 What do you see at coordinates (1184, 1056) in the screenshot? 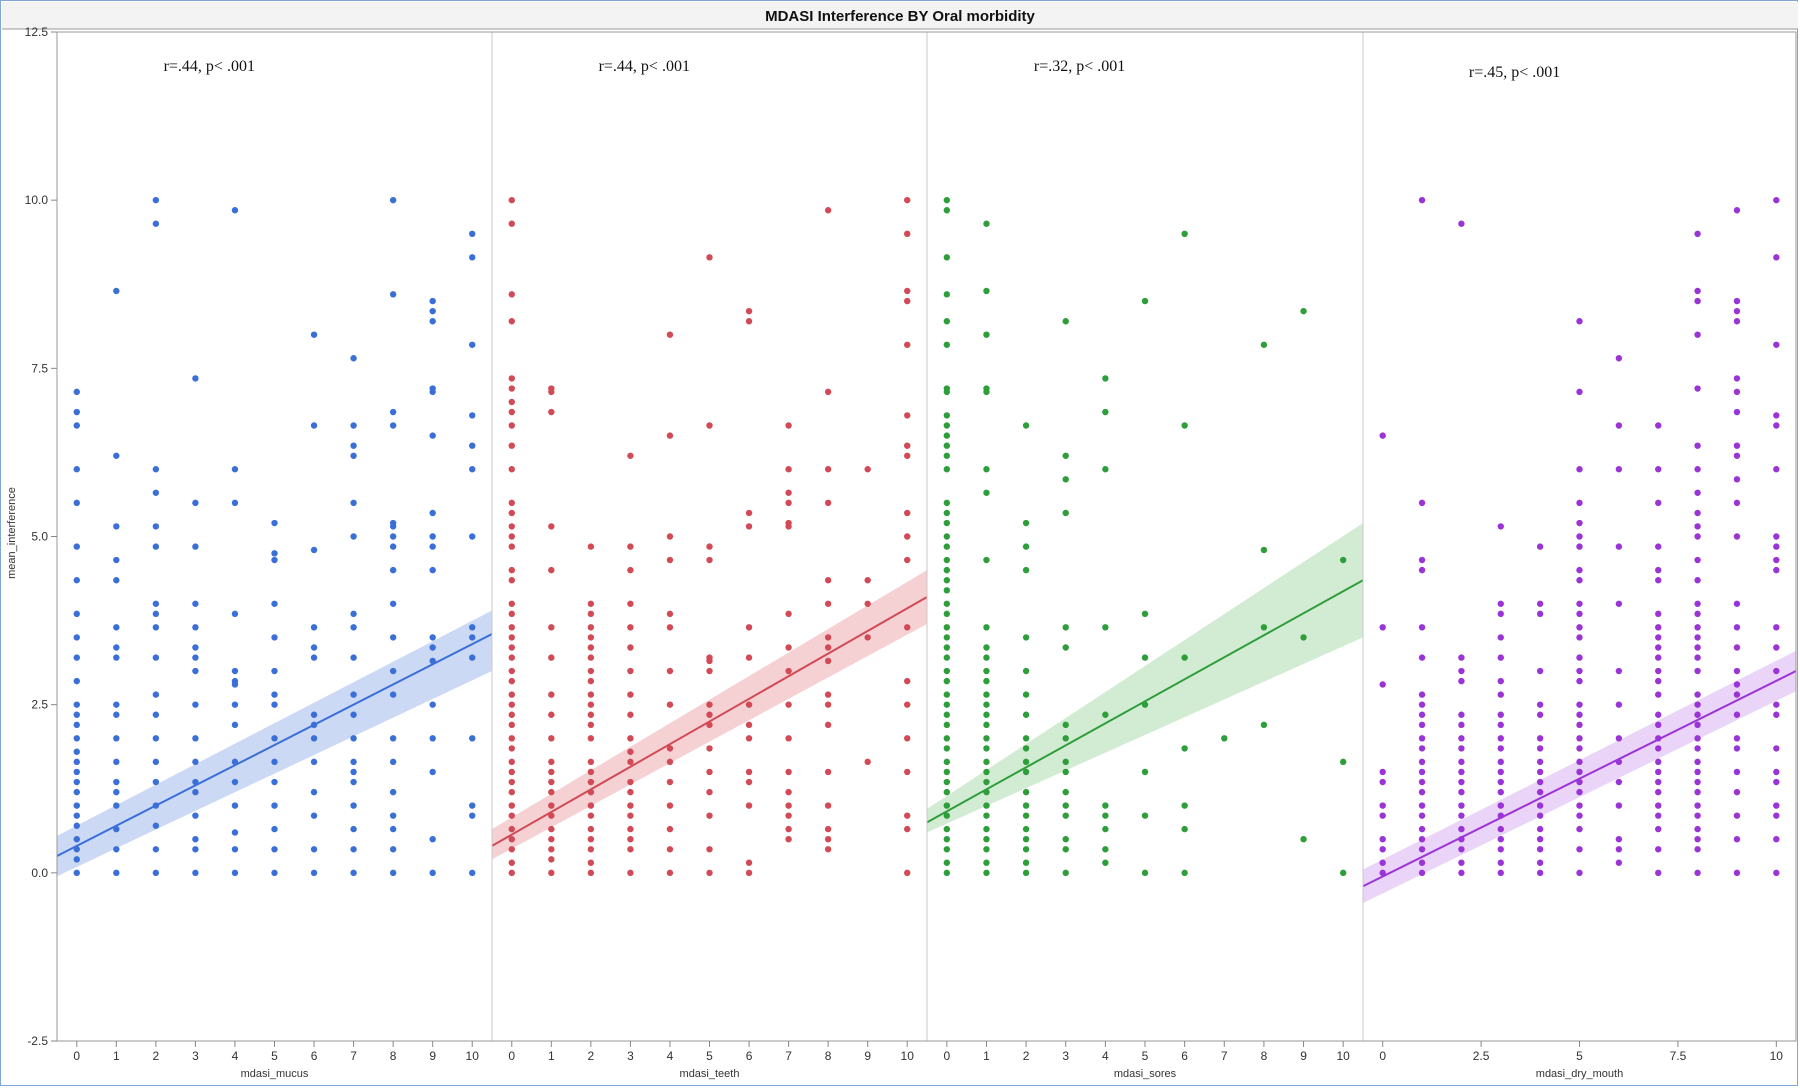
I see `x-tick-label: 6` at bounding box center [1184, 1056].